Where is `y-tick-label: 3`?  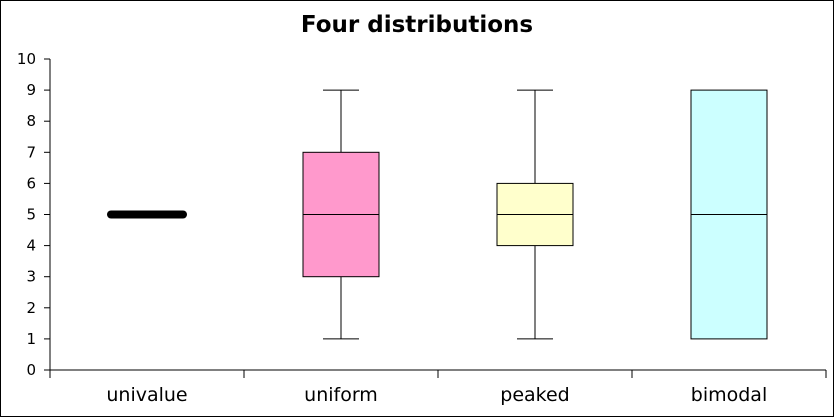 y-tick-label: 3 is located at coordinates (31, 277).